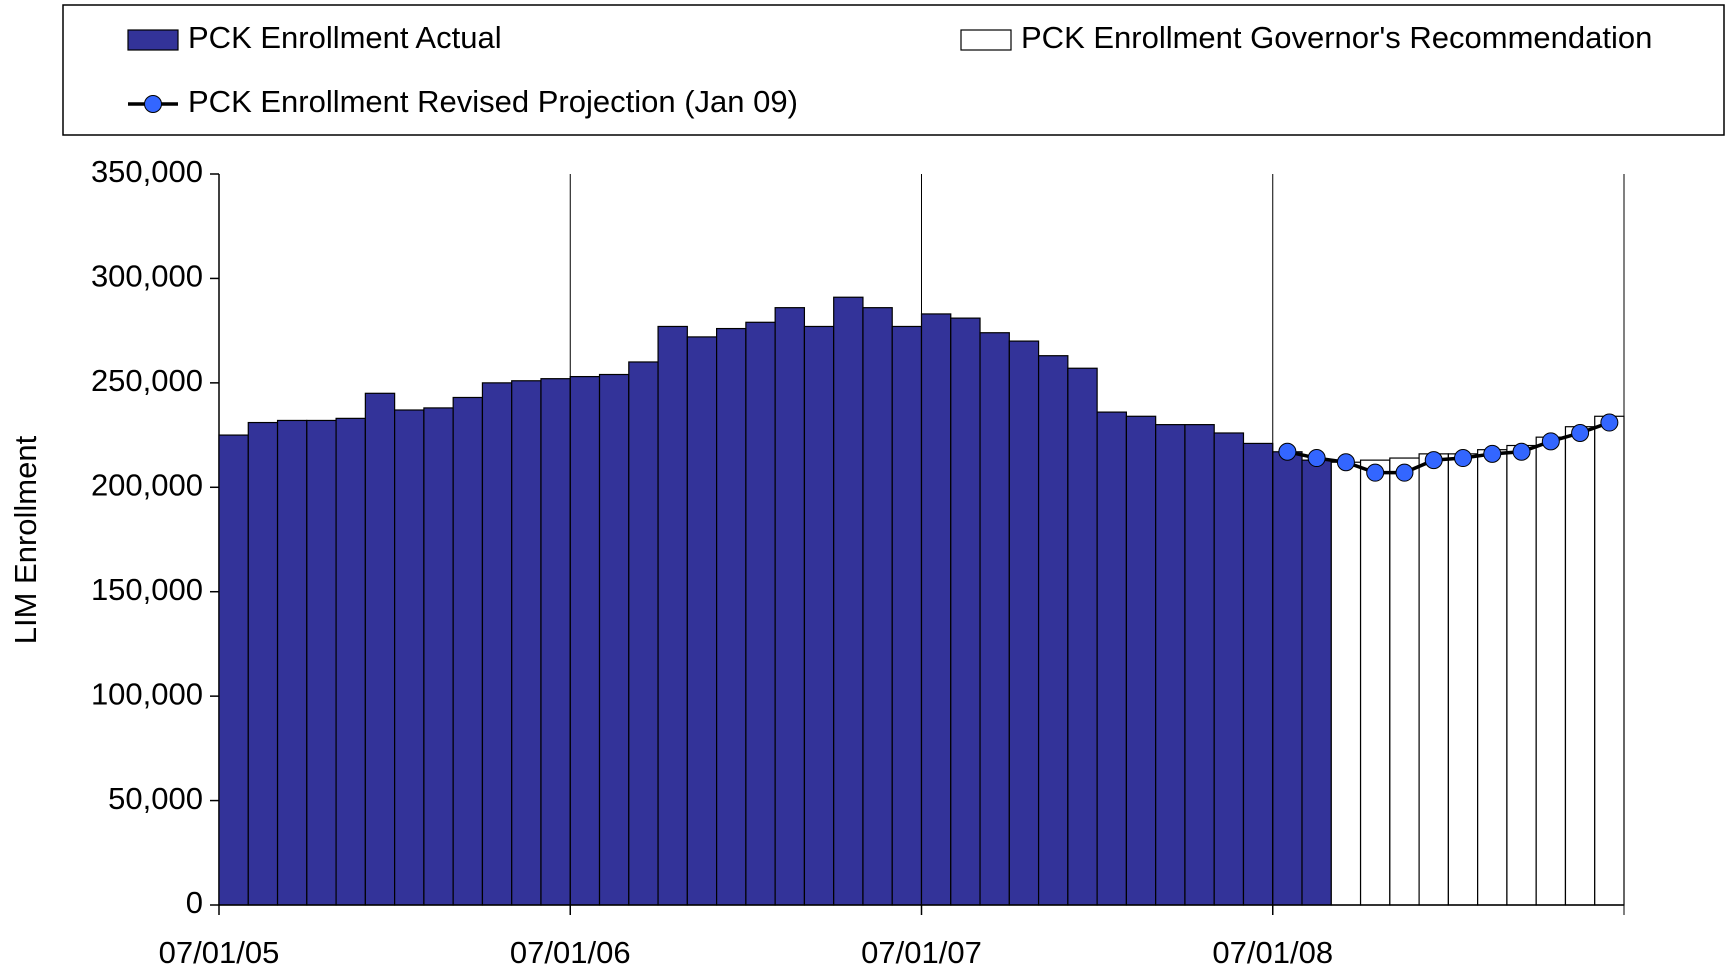  What do you see at coordinates (147, 693) in the screenshot?
I see `y-tick-label: 100,000` at bounding box center [147, 693].